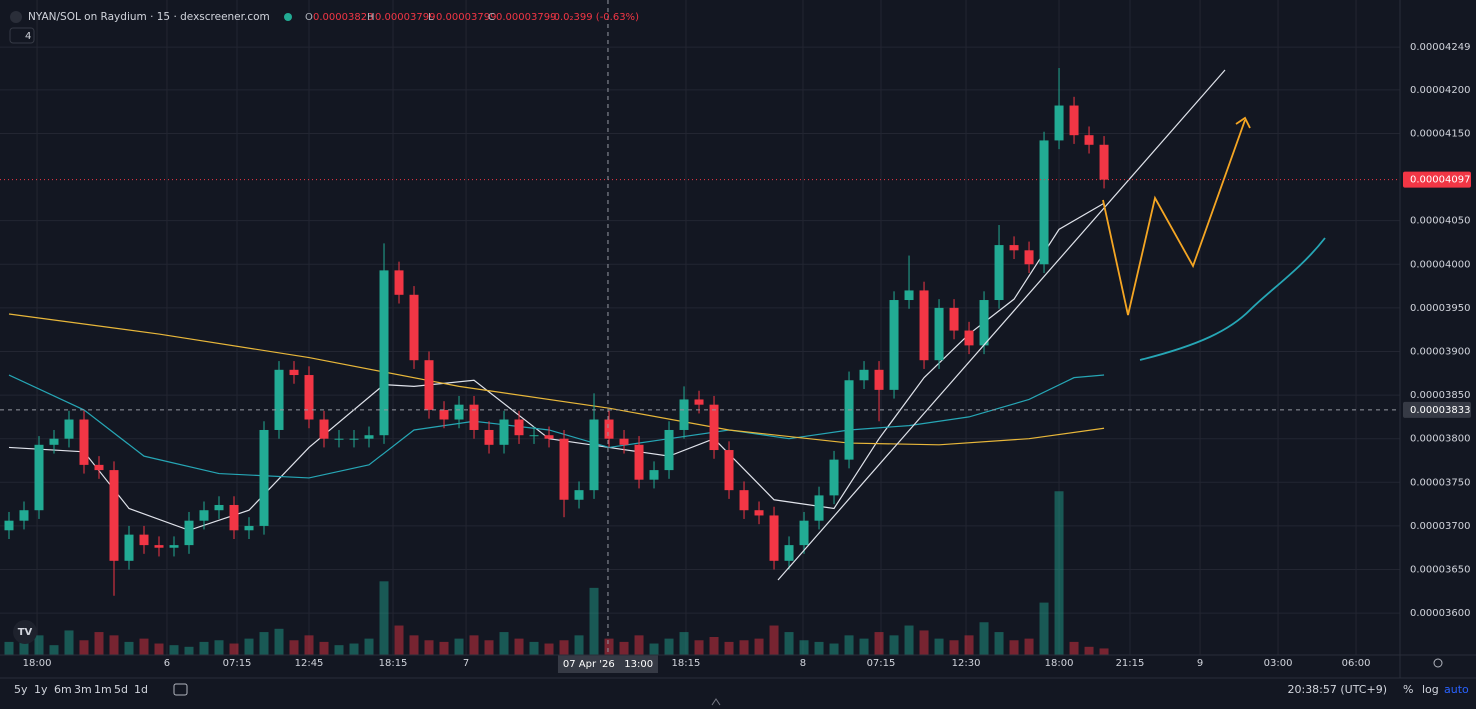  I want to click on range-button: 1d, so click(141, 689).